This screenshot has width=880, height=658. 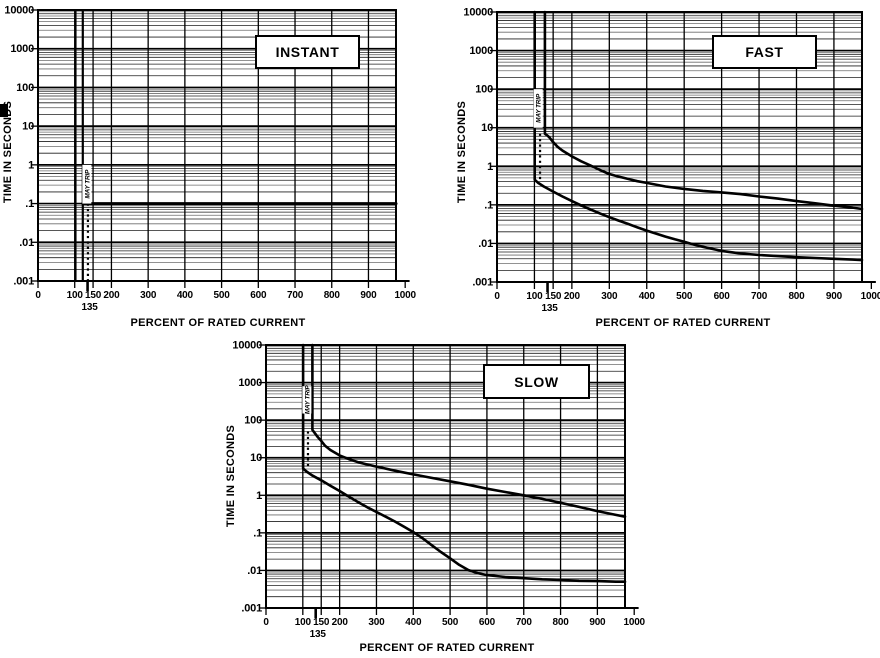 What do you see at coordinates (4, 110) in the screenshot?
I see `scan-artifact` at bounding box center [4, 110].